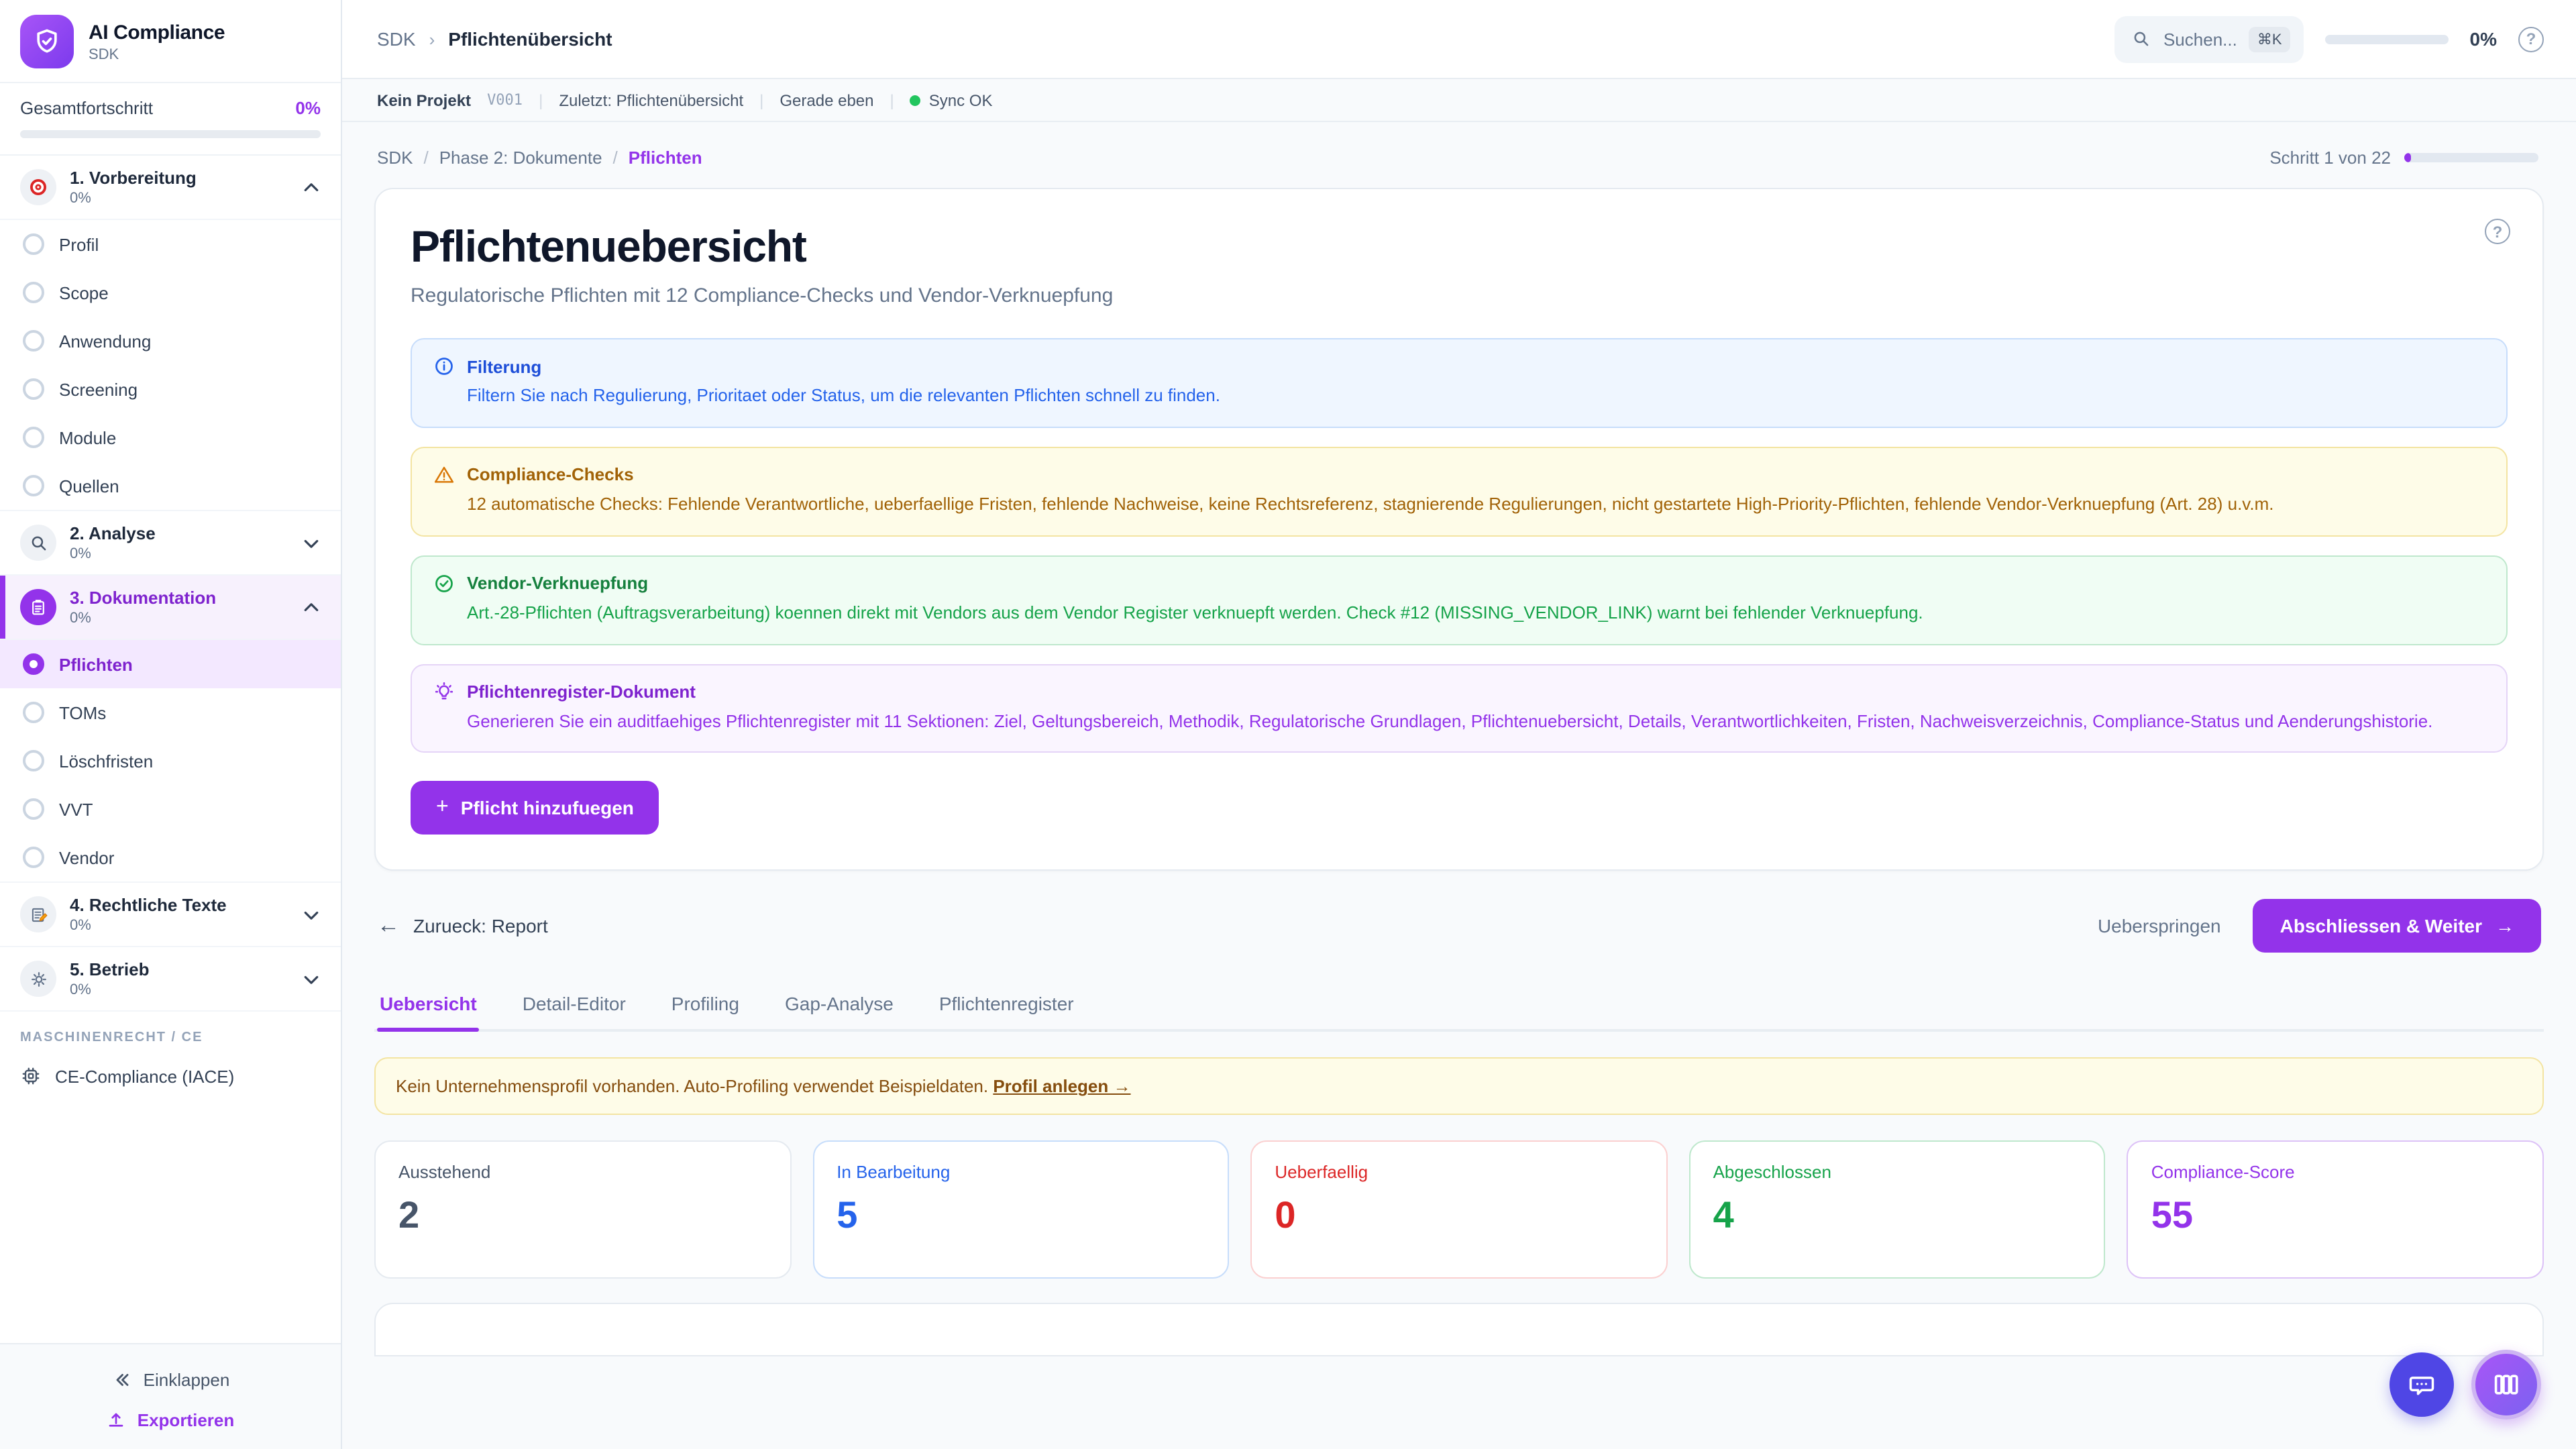 The height and width of the screenshot is (1449, 2576). I want to click on tab-gap-analyse: Gap-Analyse, so click(839, 1004).